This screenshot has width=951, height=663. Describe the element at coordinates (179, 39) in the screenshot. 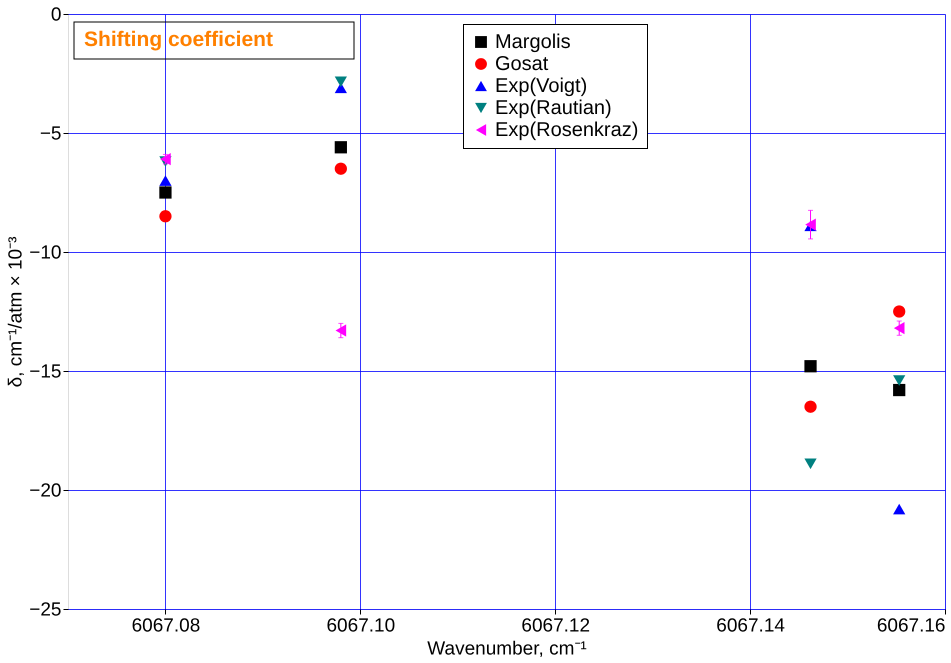

I see `annotation: Shifting coefficient` at that location.